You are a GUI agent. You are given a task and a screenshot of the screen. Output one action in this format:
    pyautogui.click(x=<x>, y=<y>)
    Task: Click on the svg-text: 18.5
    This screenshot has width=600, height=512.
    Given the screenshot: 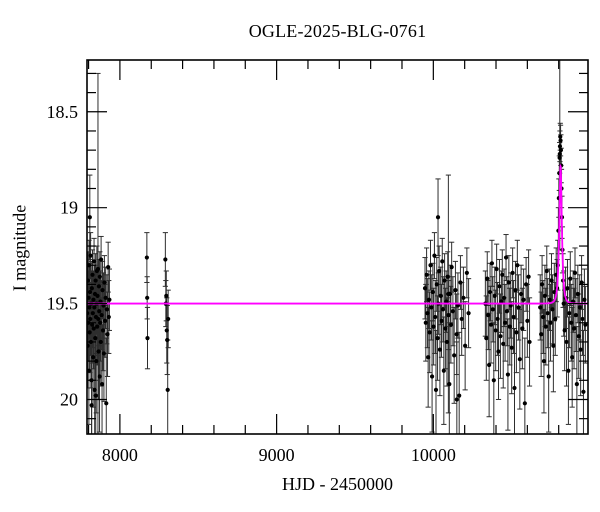 What is the action you would take?
    pyautogui.click(x=63, y=112)
    